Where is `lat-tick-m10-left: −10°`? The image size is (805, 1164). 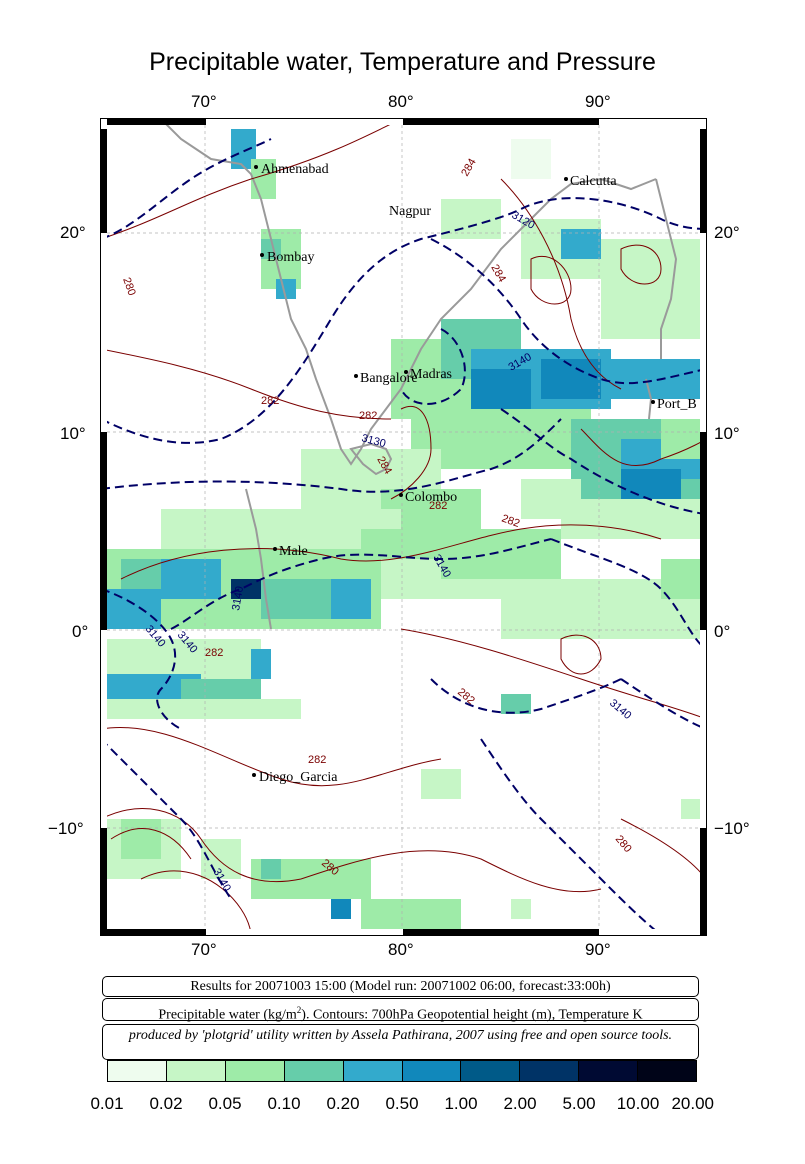
lat-tick-m10-left: −10° is located at coordinates (66, 828).